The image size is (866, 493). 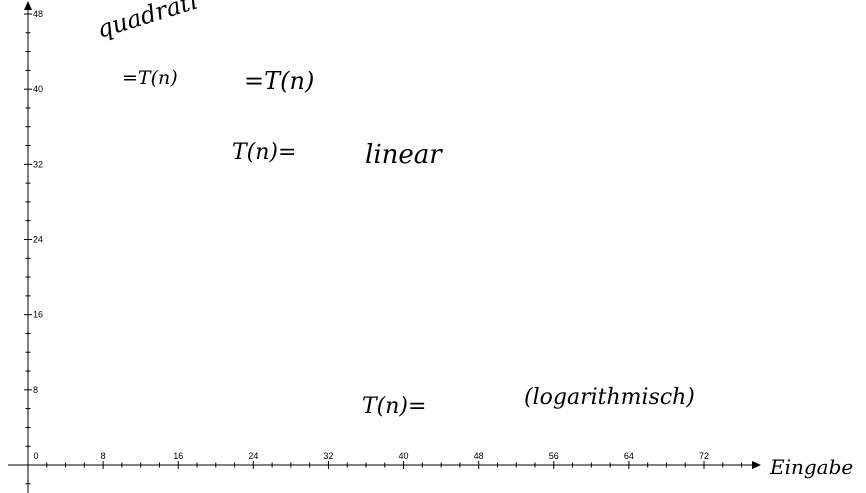 What do you see at coordinates (28, 5) in the screenshot?
I see `y-axis-arrow` at bounding box center [28, 5].